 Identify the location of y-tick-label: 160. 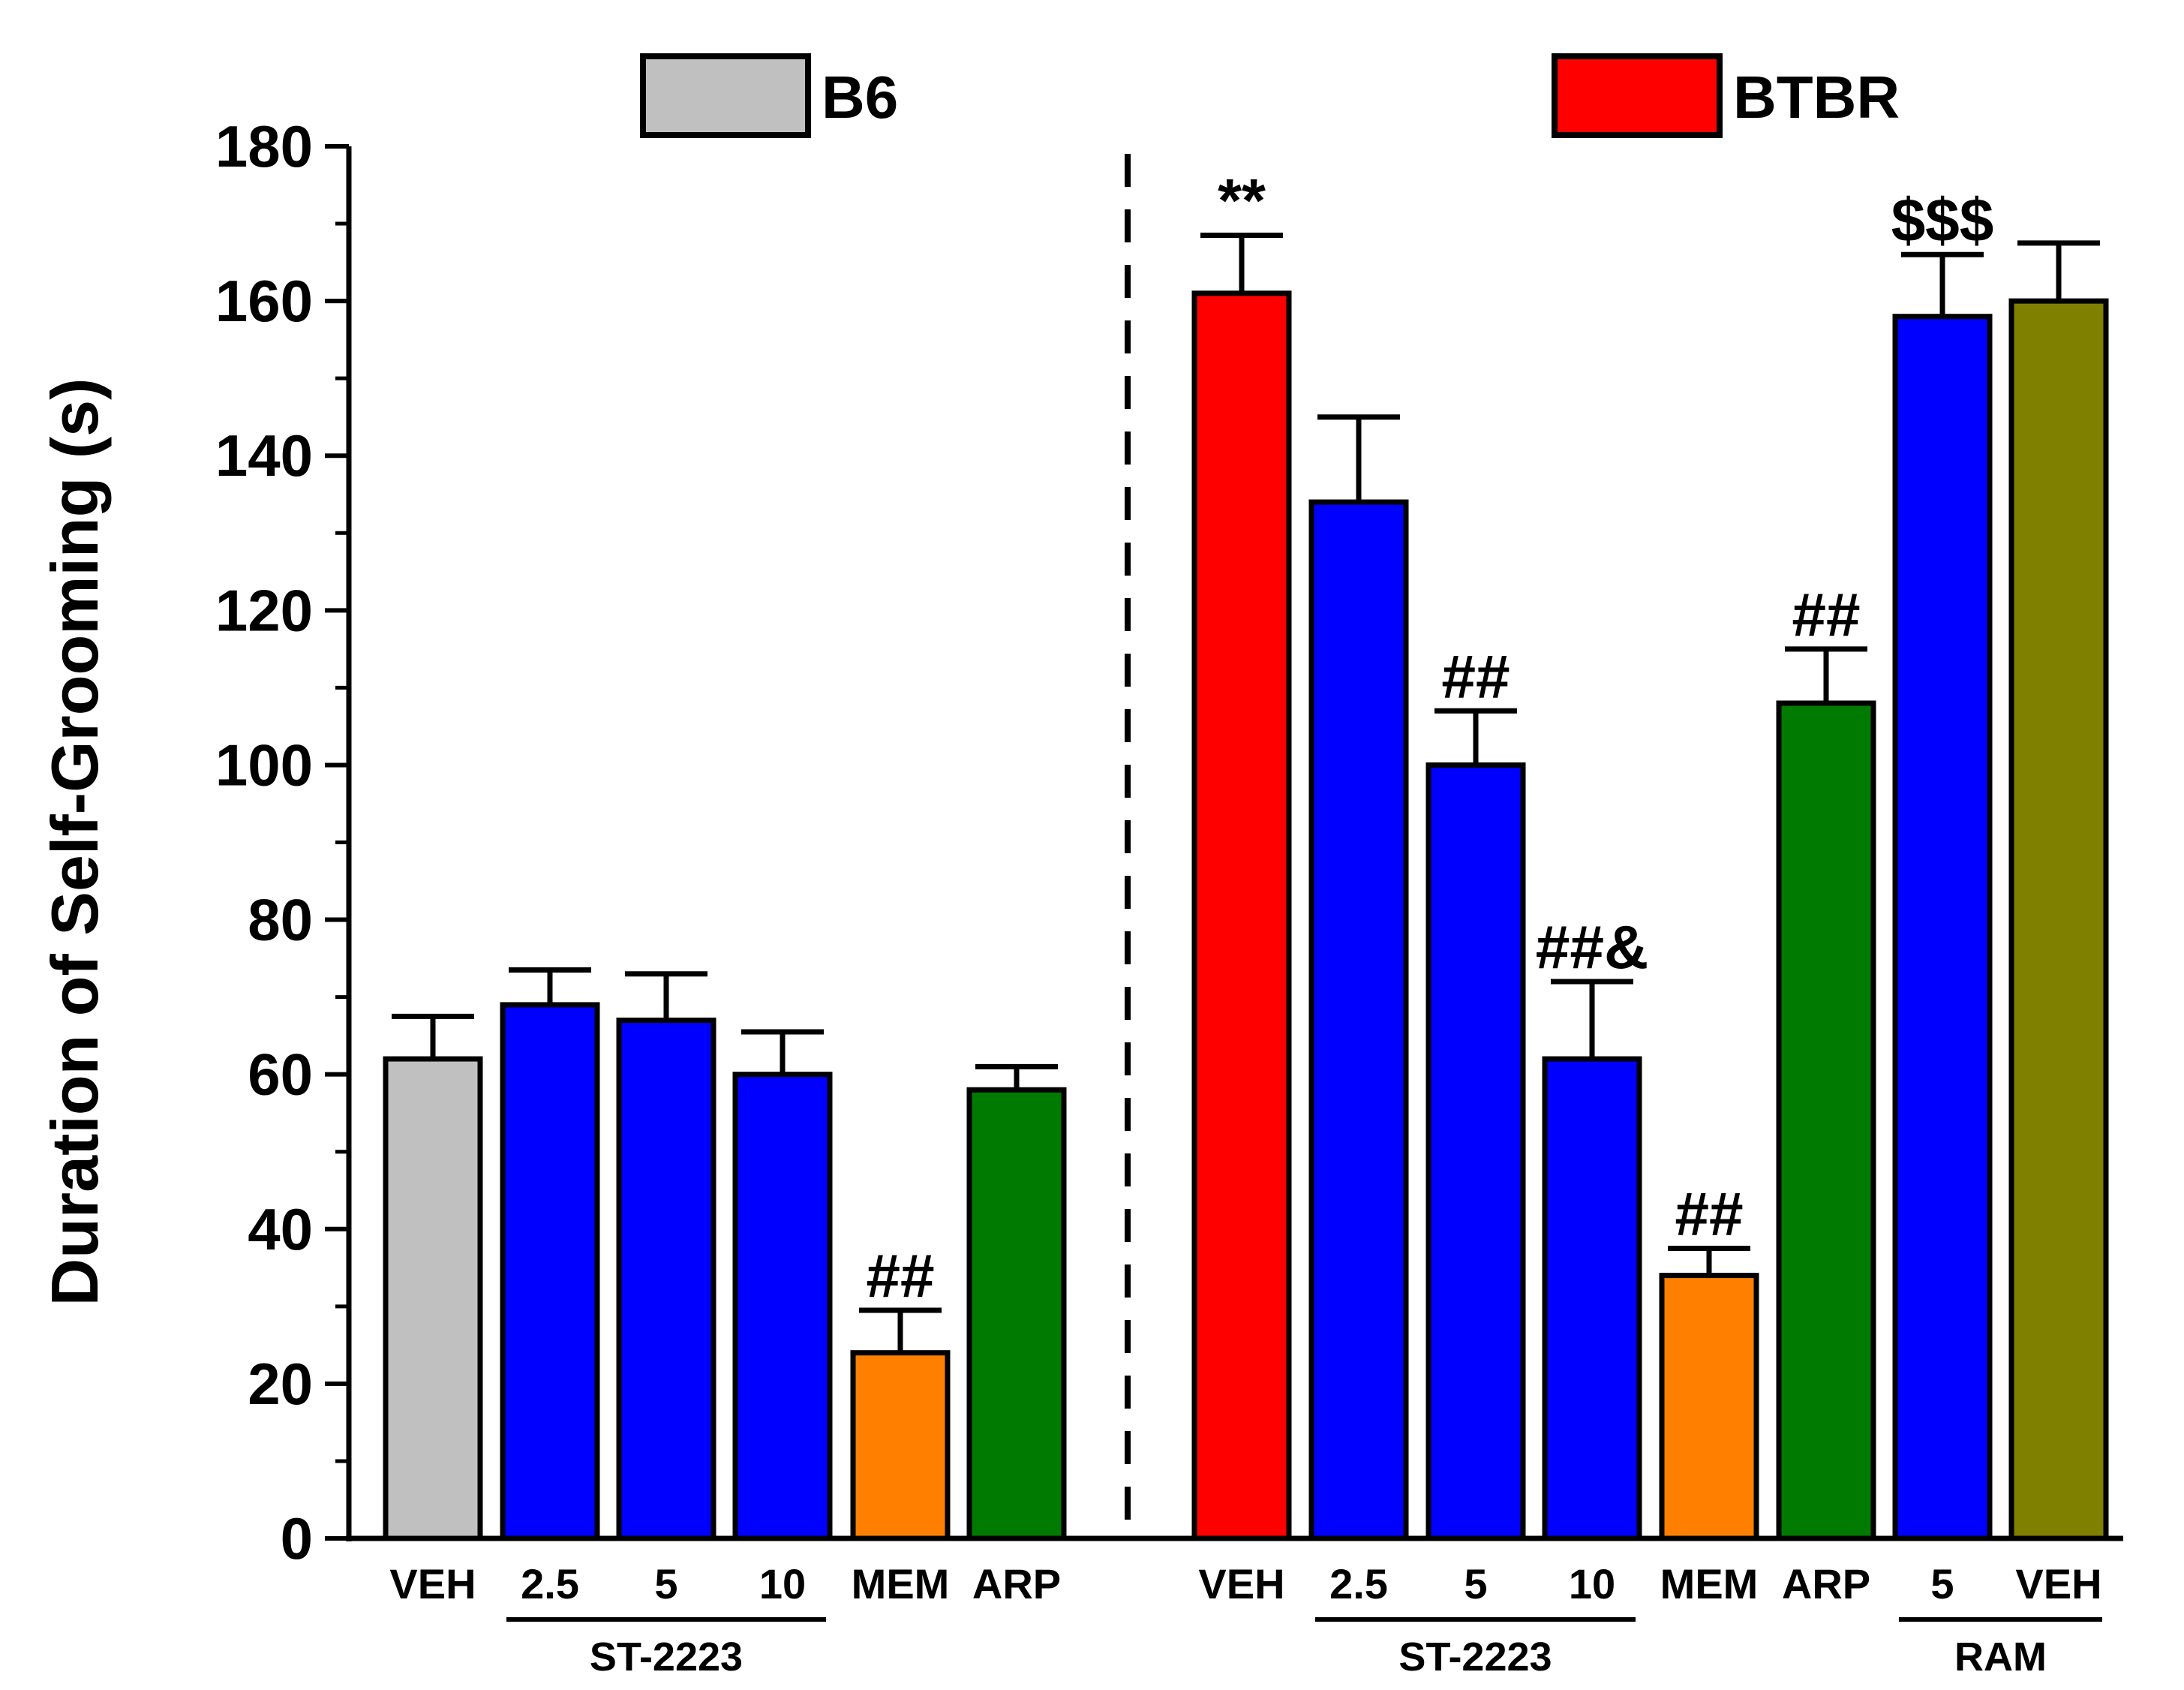
(264, 301).